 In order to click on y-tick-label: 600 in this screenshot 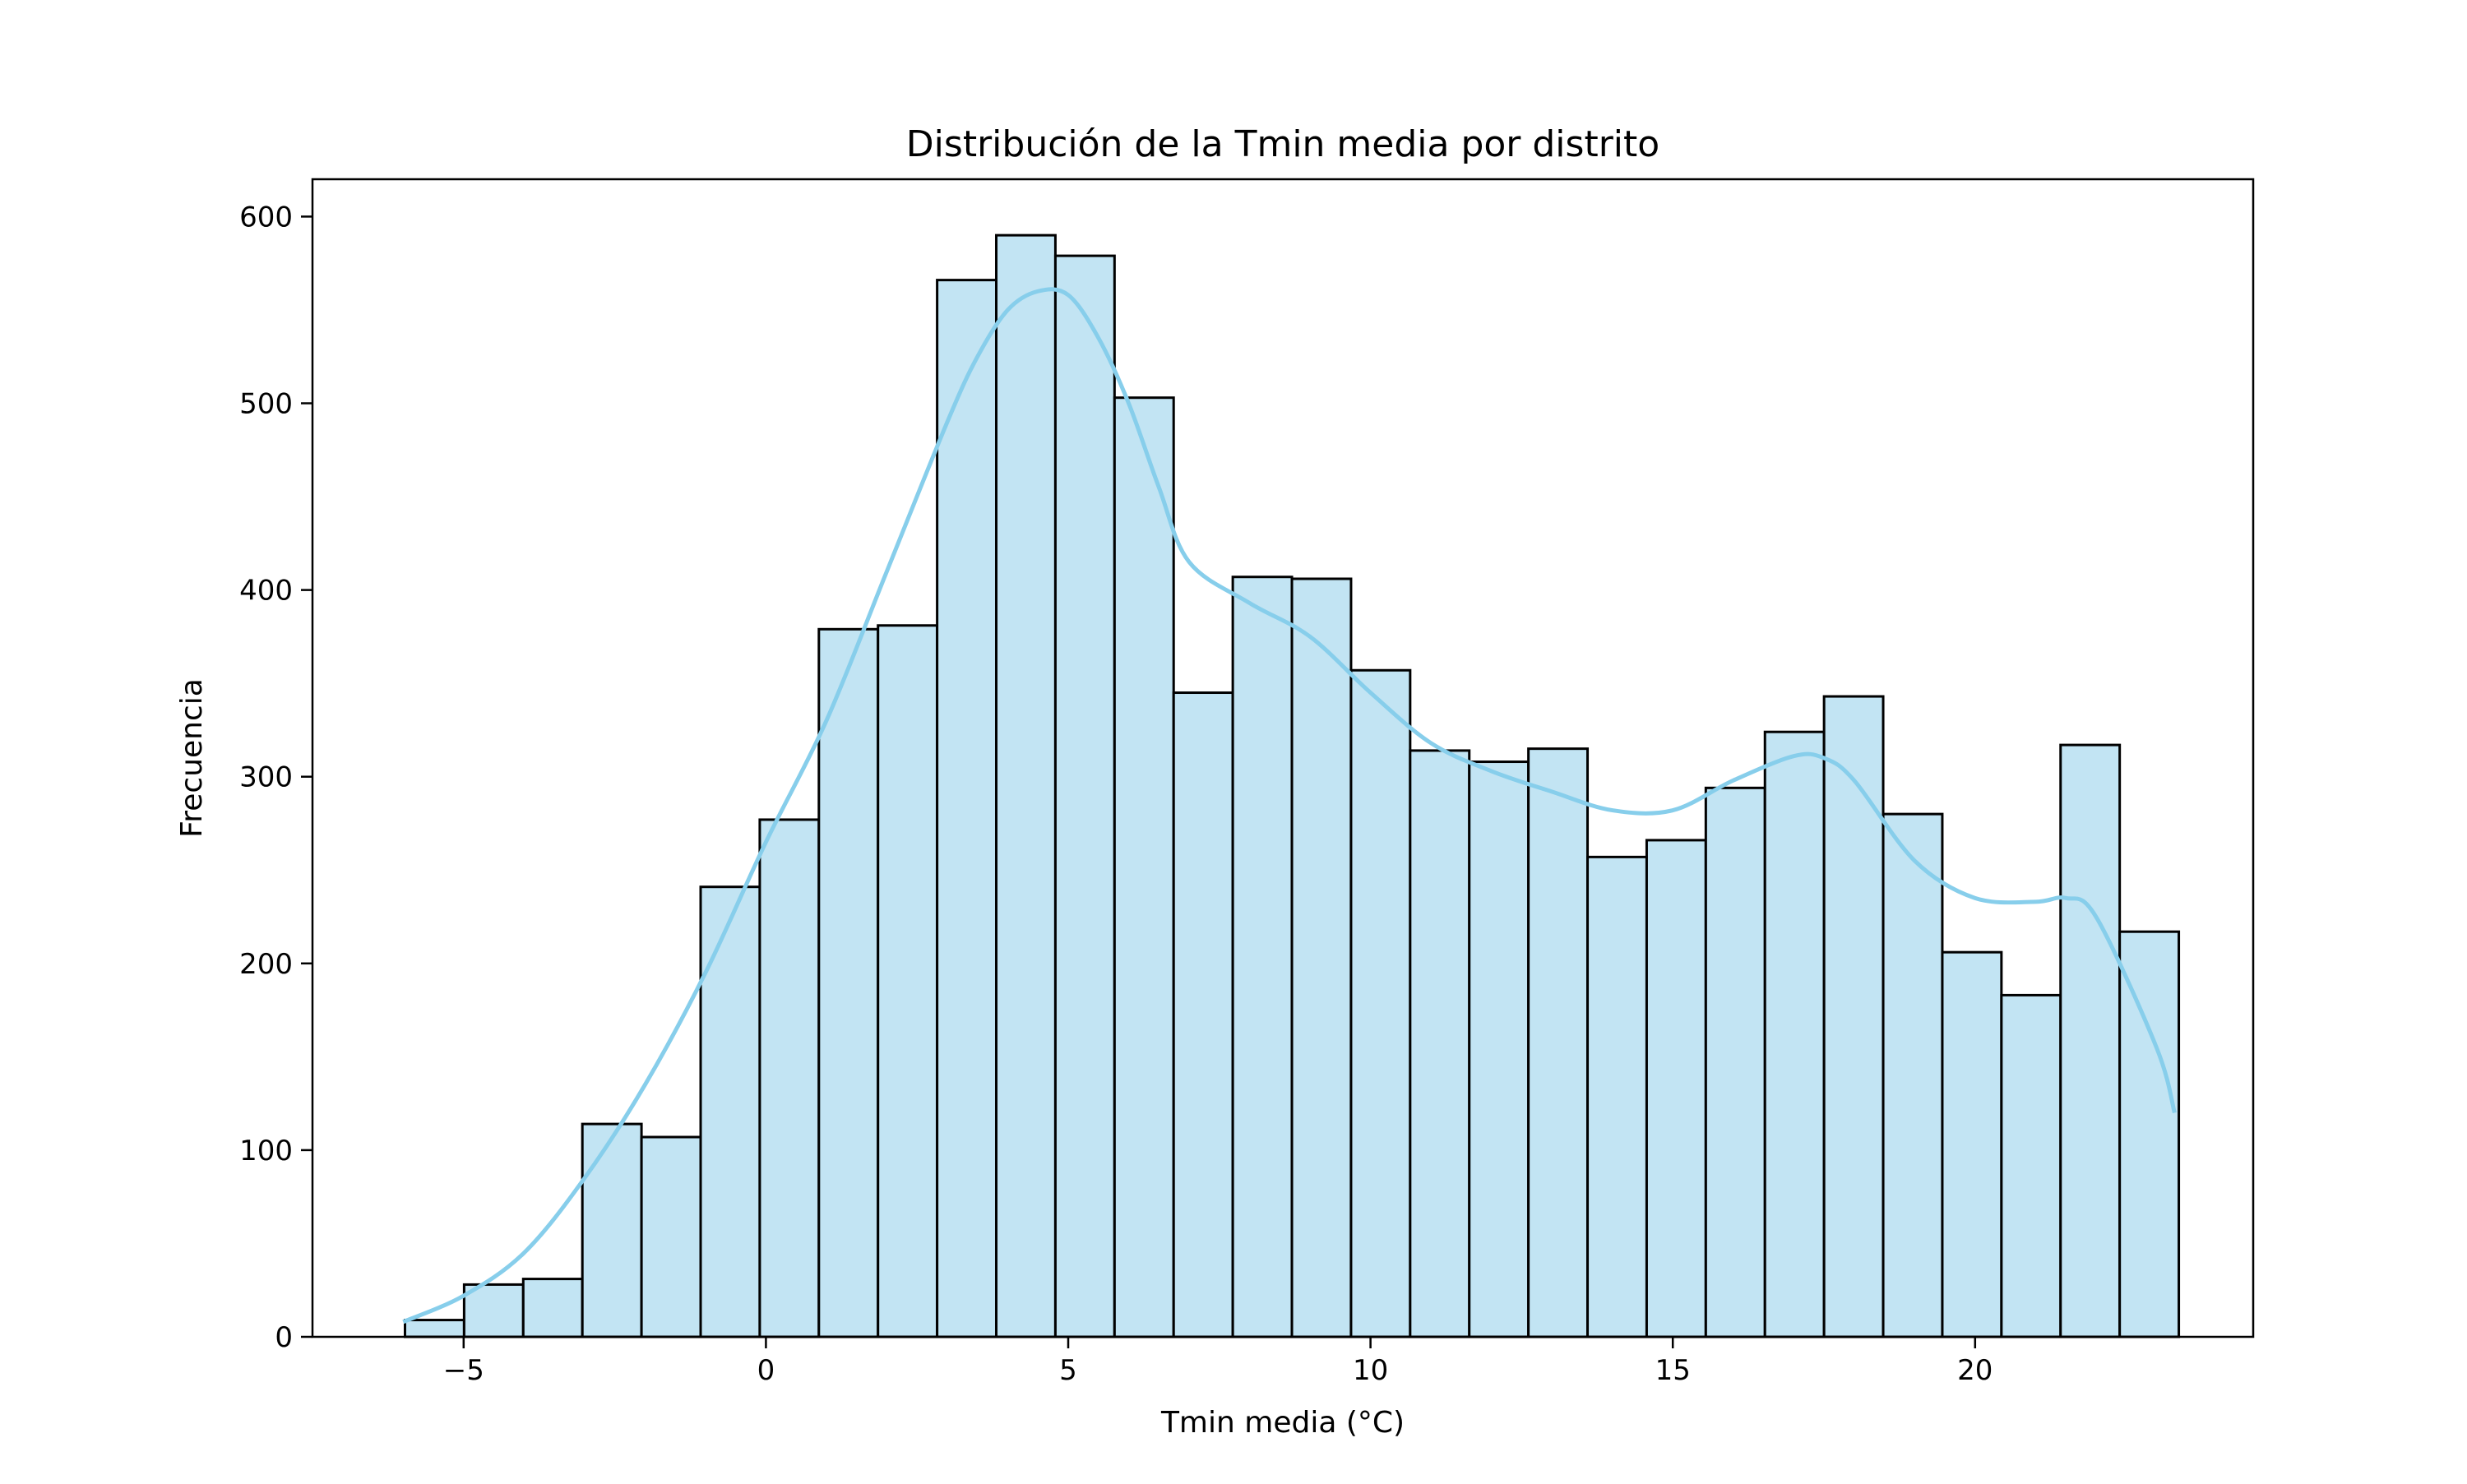, I will do `click(266, 217)`.